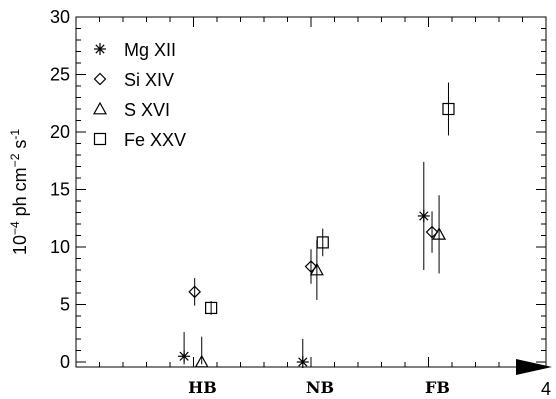 This screenshot has height=399, width=556. Describe the element at coordinates (100, 108) in the screenshot. I see `legend-marker-triangle` at that location.